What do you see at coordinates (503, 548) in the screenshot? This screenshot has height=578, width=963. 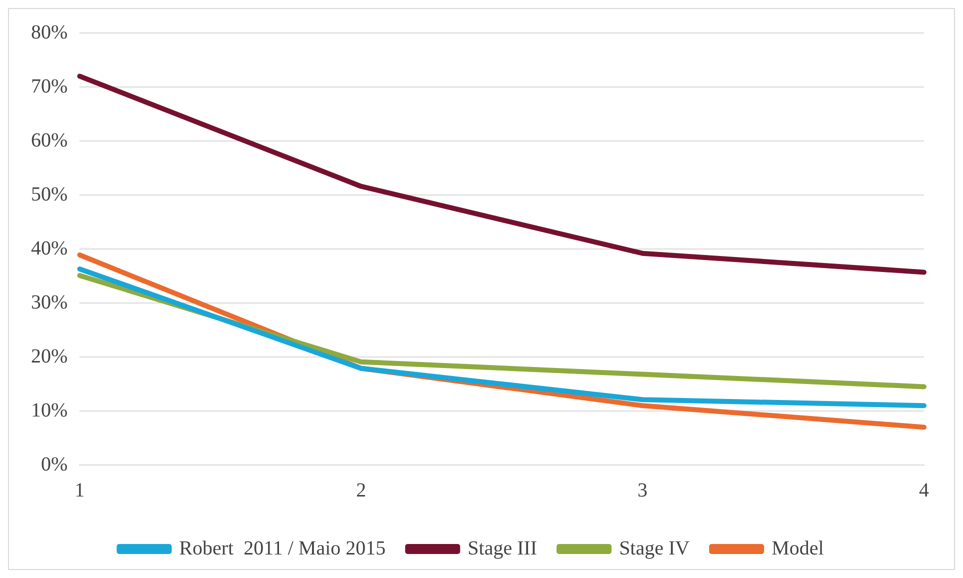 I see `legend-label: Stage III` at bounding box center [503, 548].